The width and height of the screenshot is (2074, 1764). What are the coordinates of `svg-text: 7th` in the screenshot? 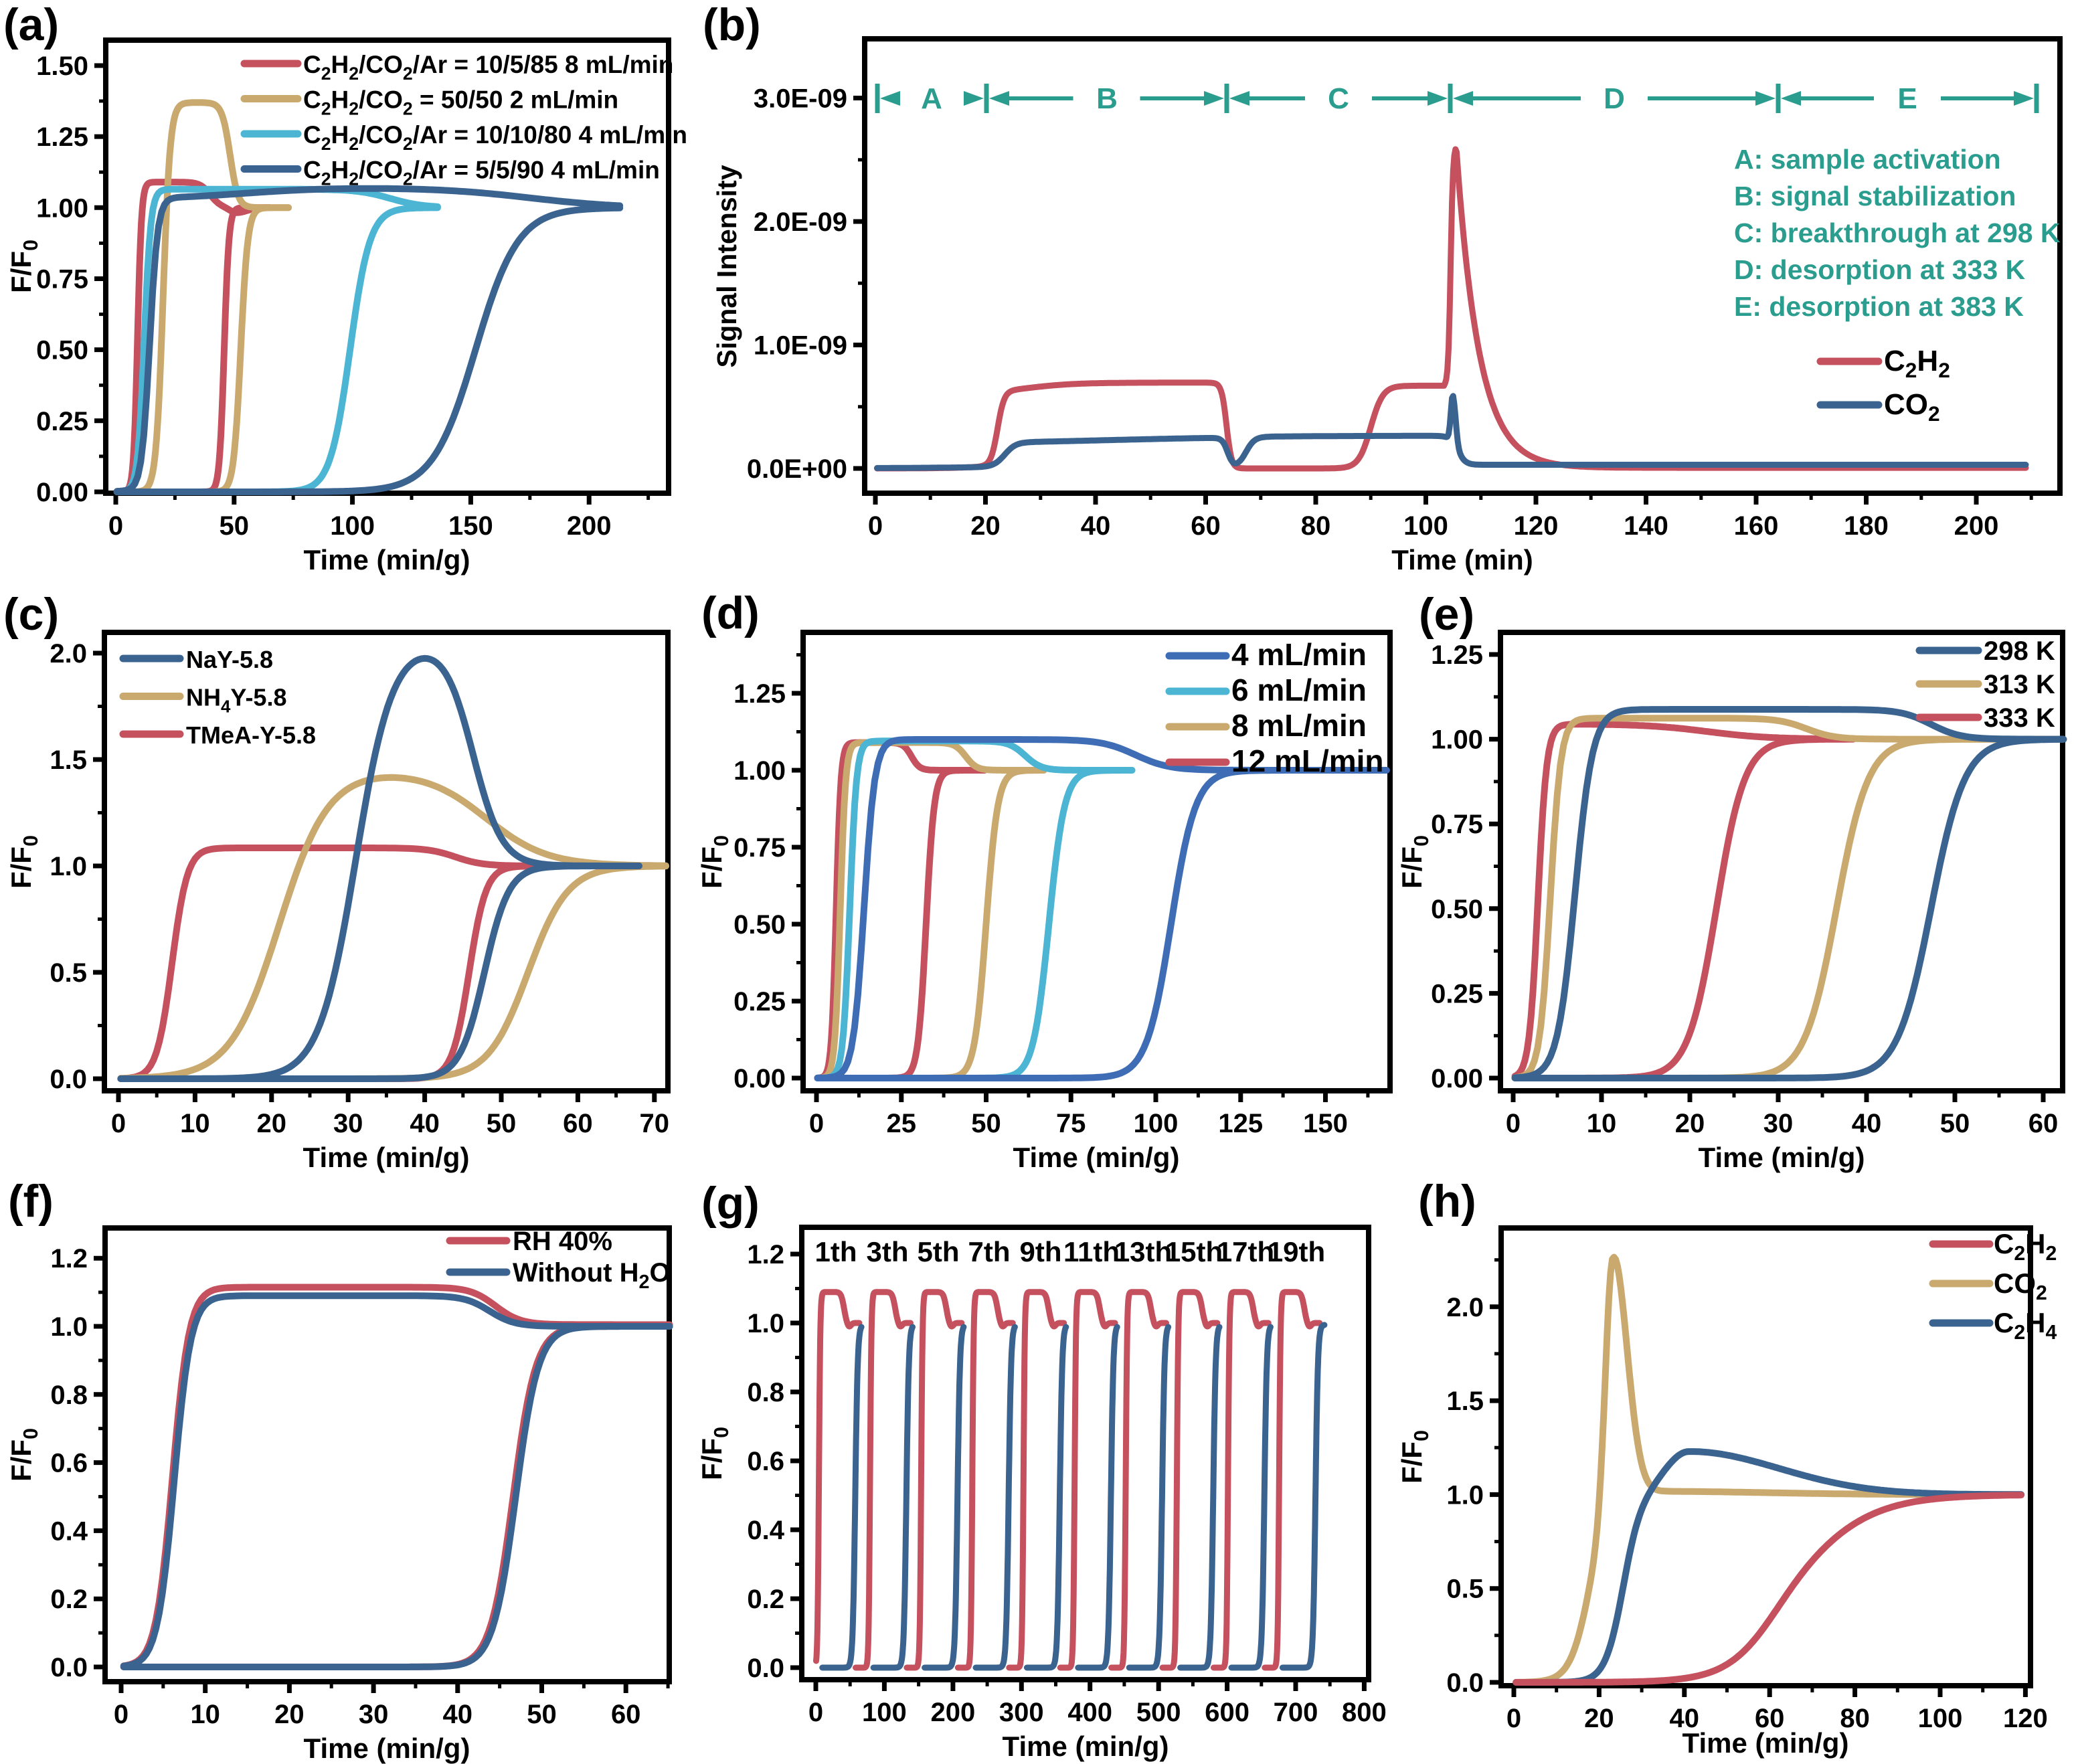 It's located at (989, 1251).